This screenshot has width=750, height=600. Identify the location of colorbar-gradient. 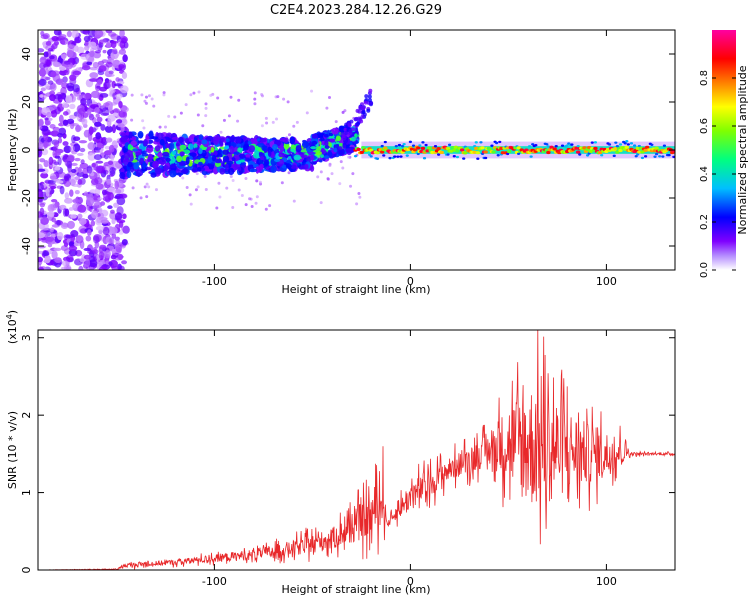
(724, 150).